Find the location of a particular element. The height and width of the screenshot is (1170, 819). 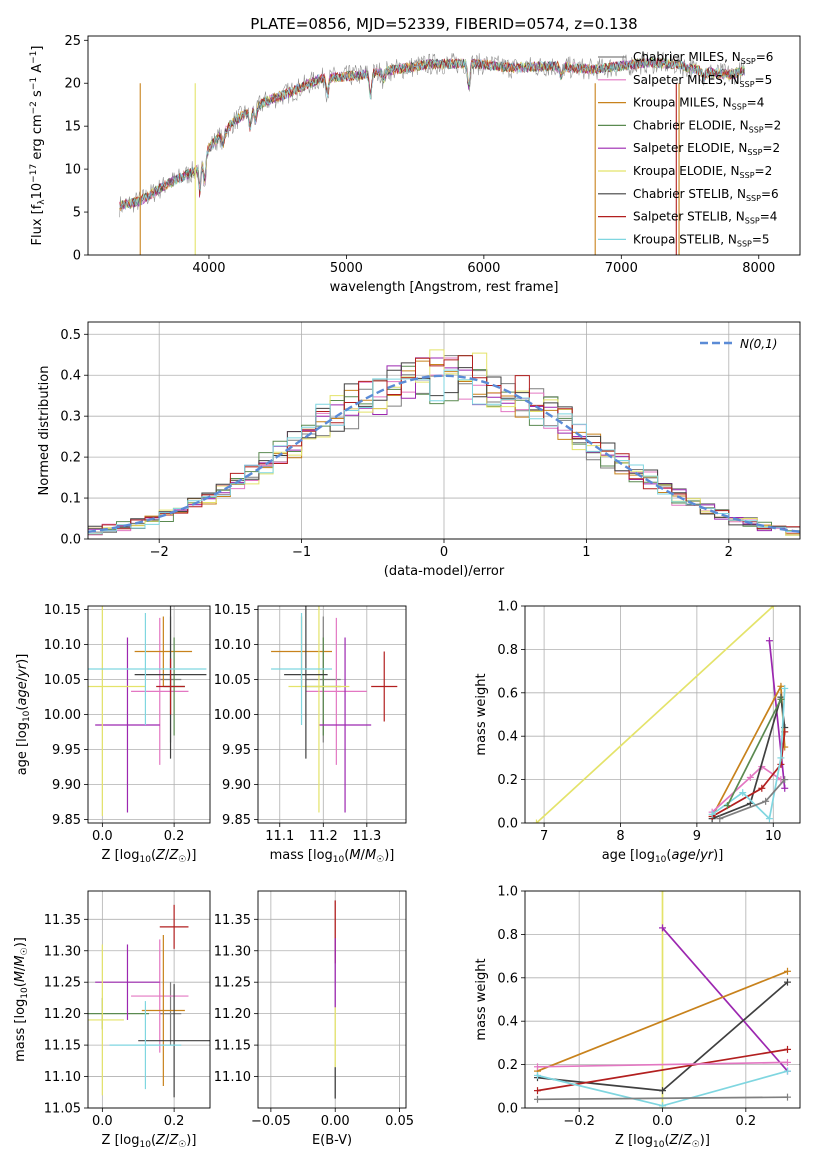

y-tick-label: 0 is located at coordinates (77, 256).